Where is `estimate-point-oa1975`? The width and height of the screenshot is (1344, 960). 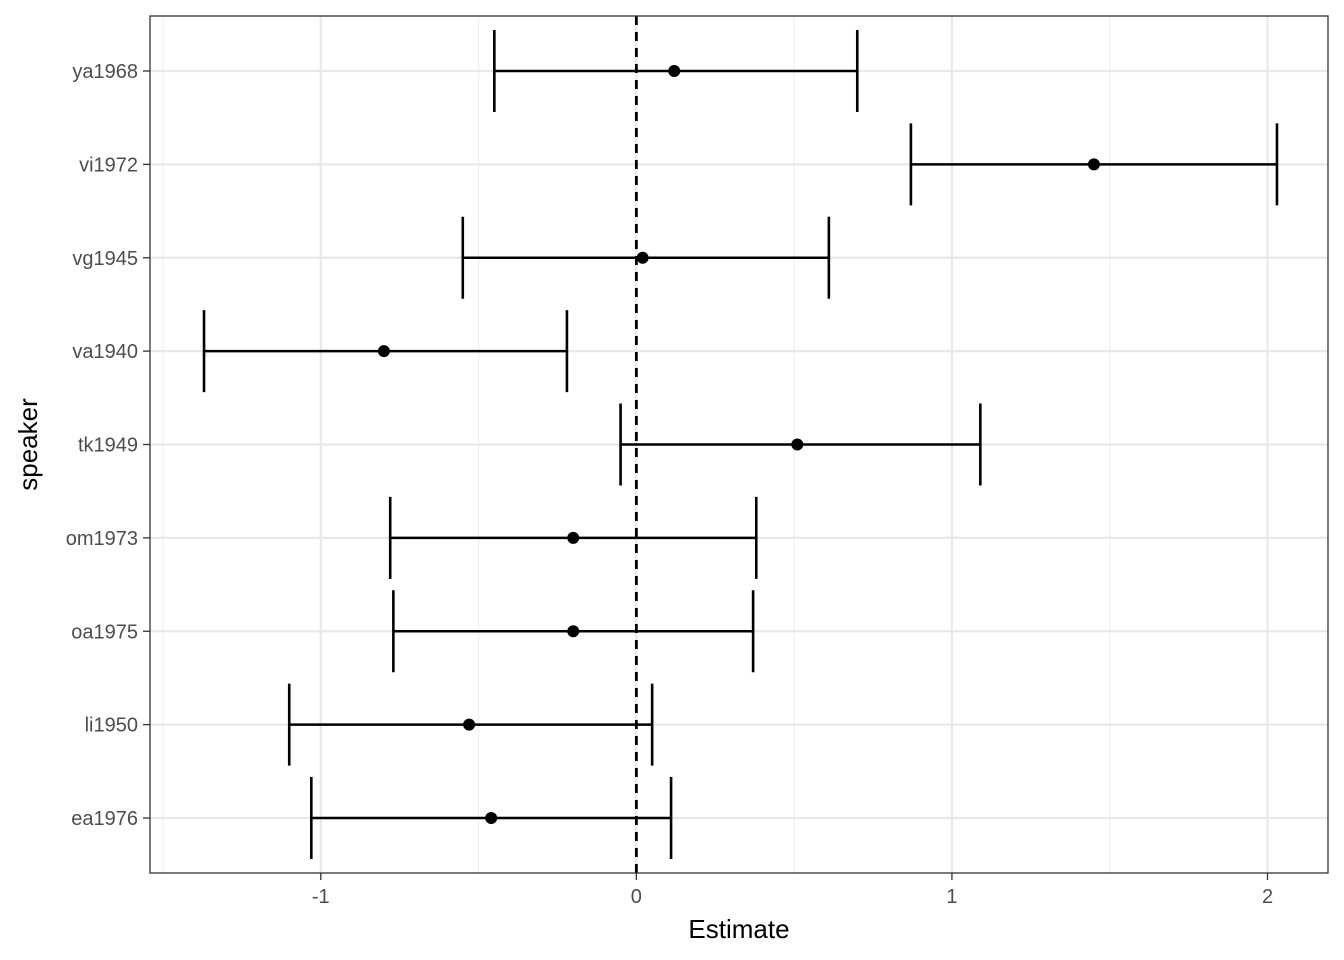
estimate-point-oa1975 is located at coordinates (573, 631).